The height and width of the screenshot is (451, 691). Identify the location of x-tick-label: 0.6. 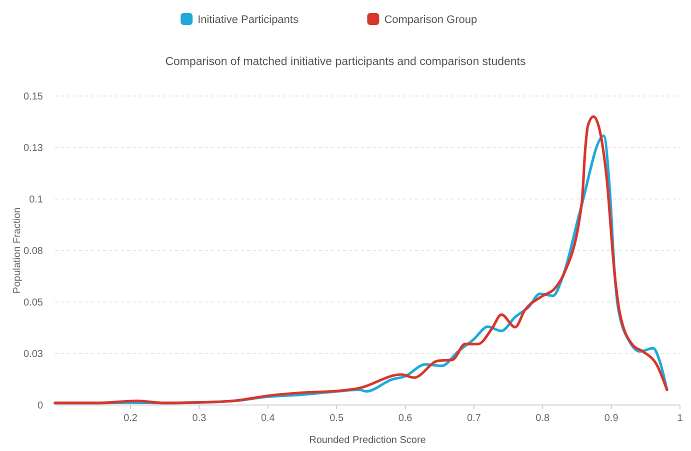
(405, 418).